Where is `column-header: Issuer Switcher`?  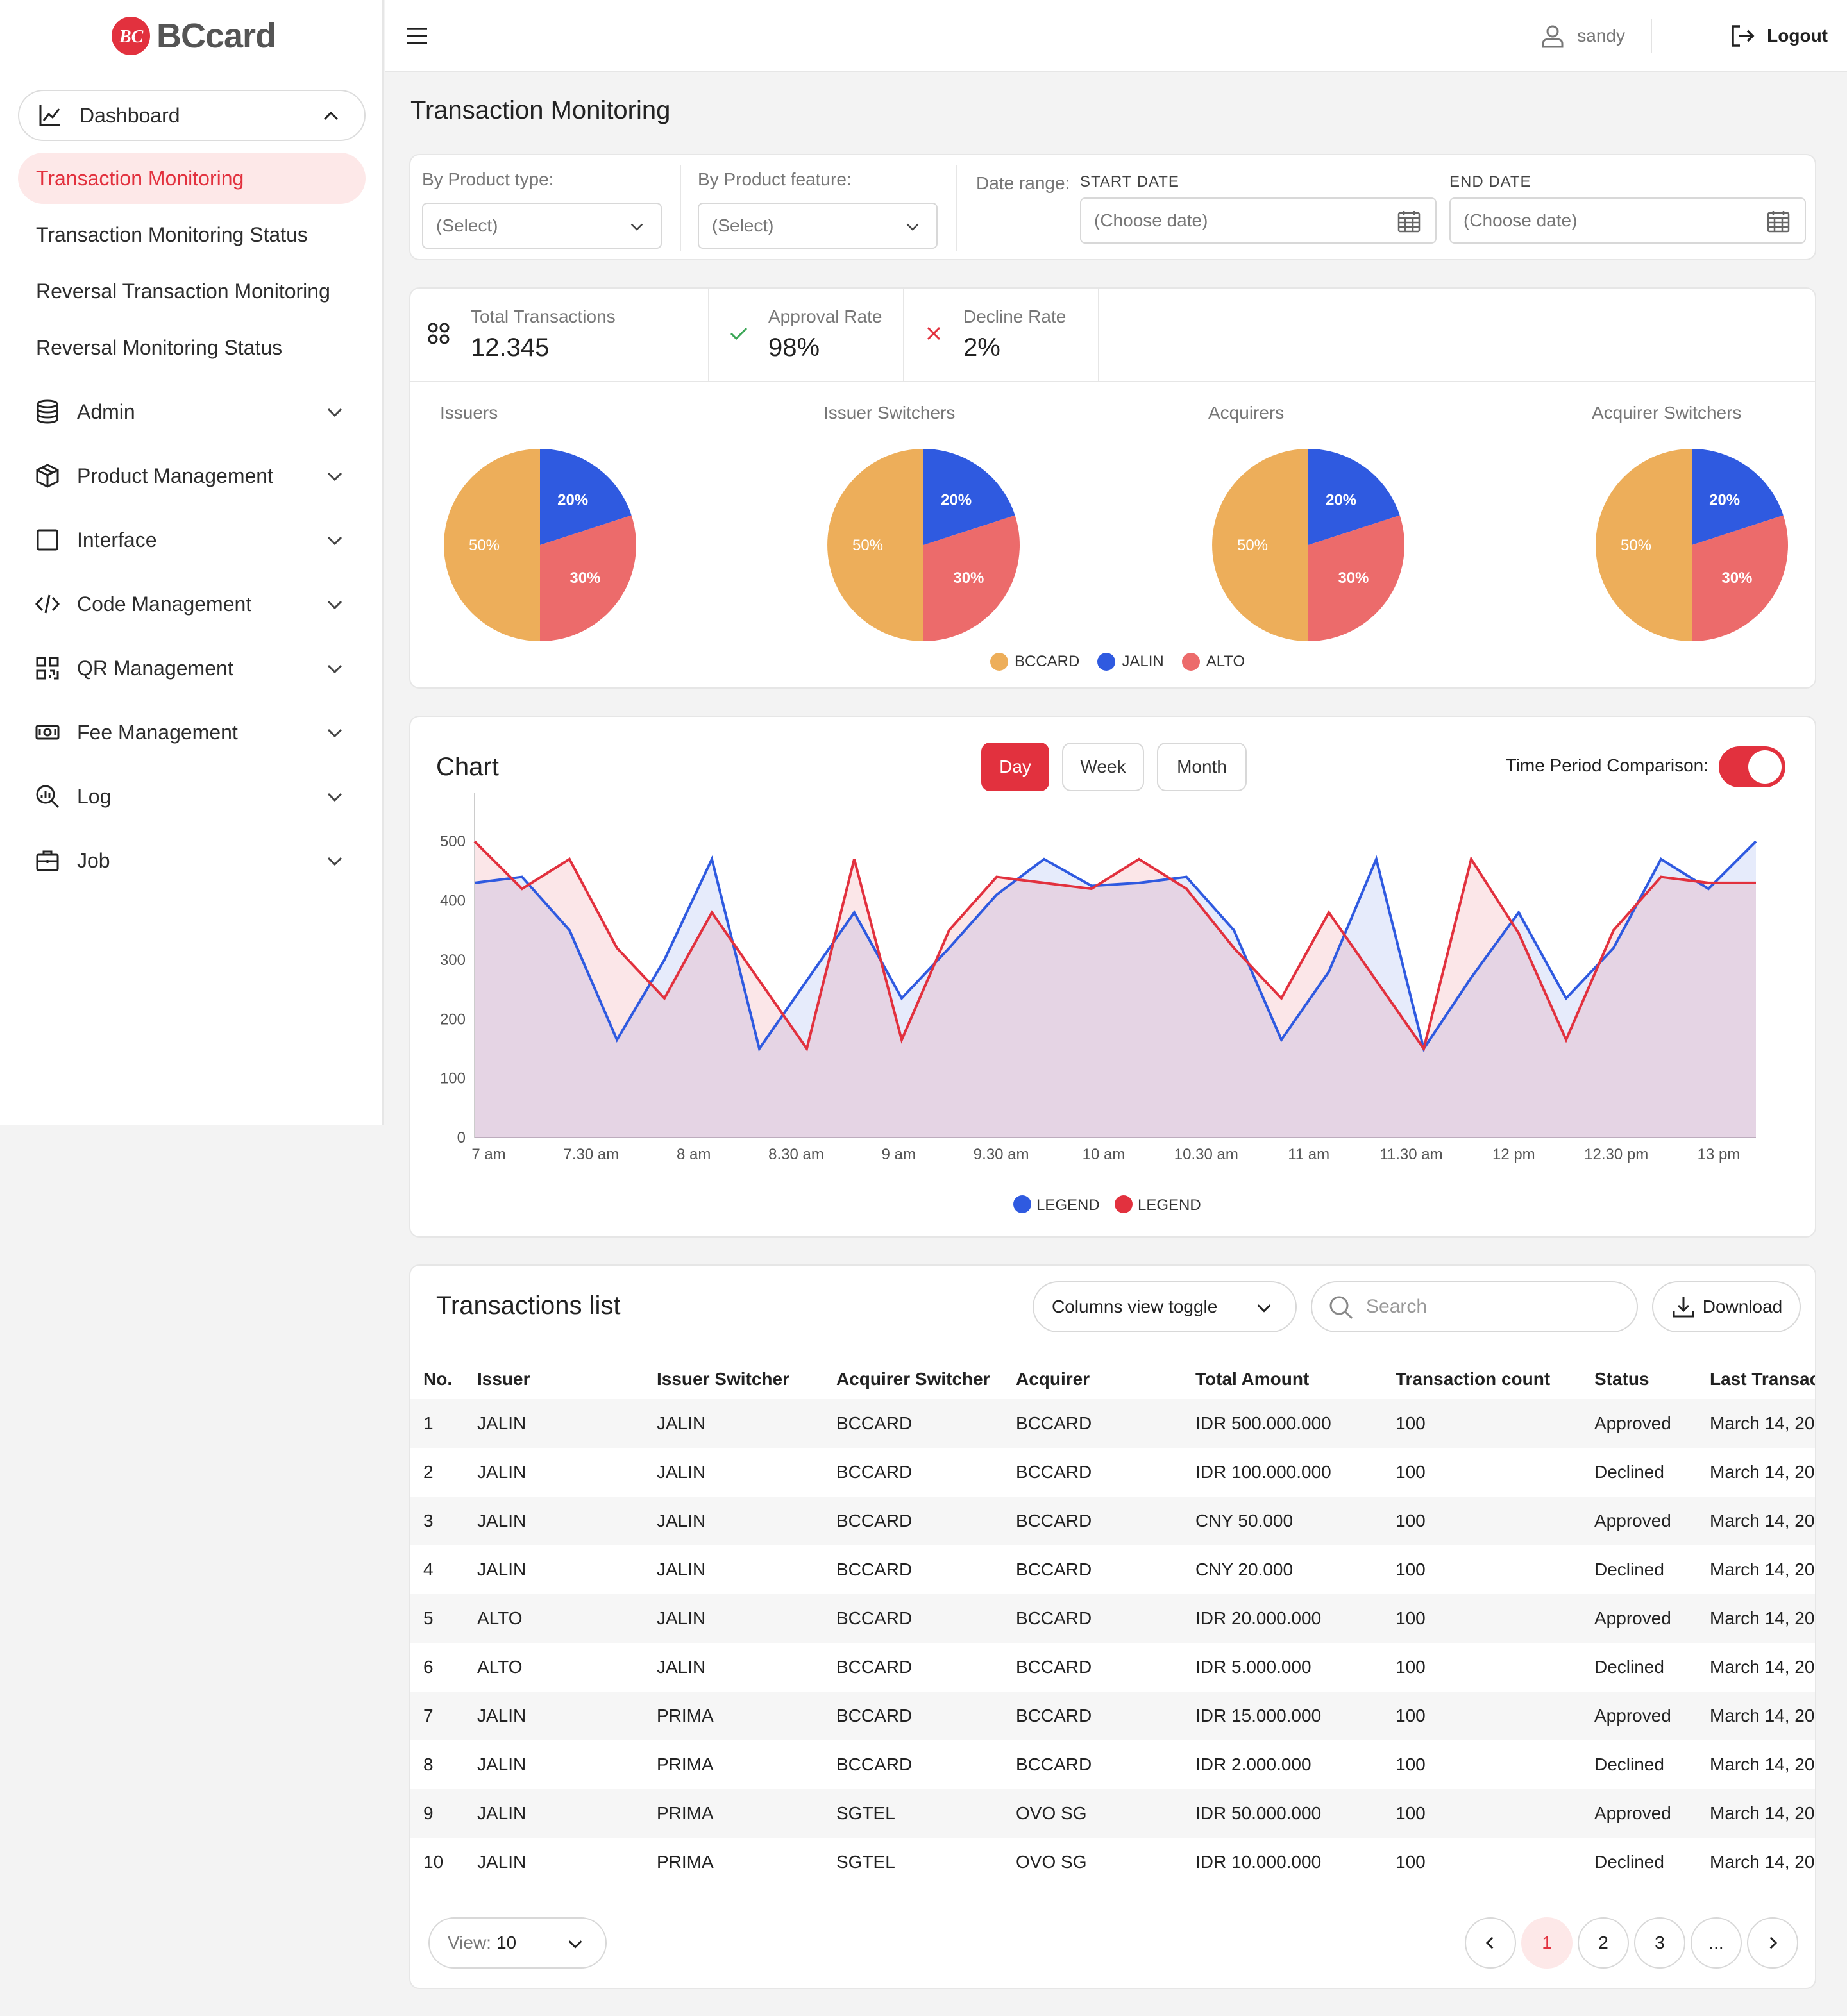
column-header: Issuer Switcher is located at coordinates (723, 1379).